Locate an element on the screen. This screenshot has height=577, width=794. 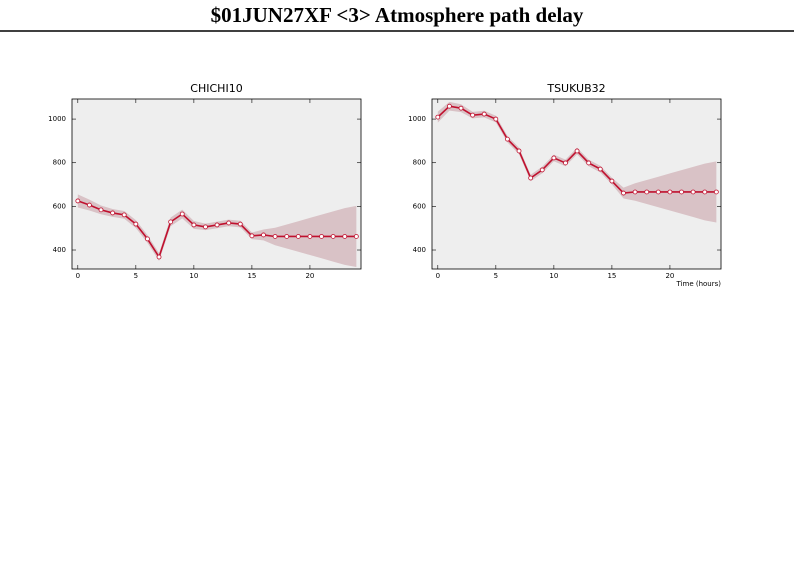
page-title: $01JUN27XF <3> Atmosphere path delay is located at coordinates (397, 15).